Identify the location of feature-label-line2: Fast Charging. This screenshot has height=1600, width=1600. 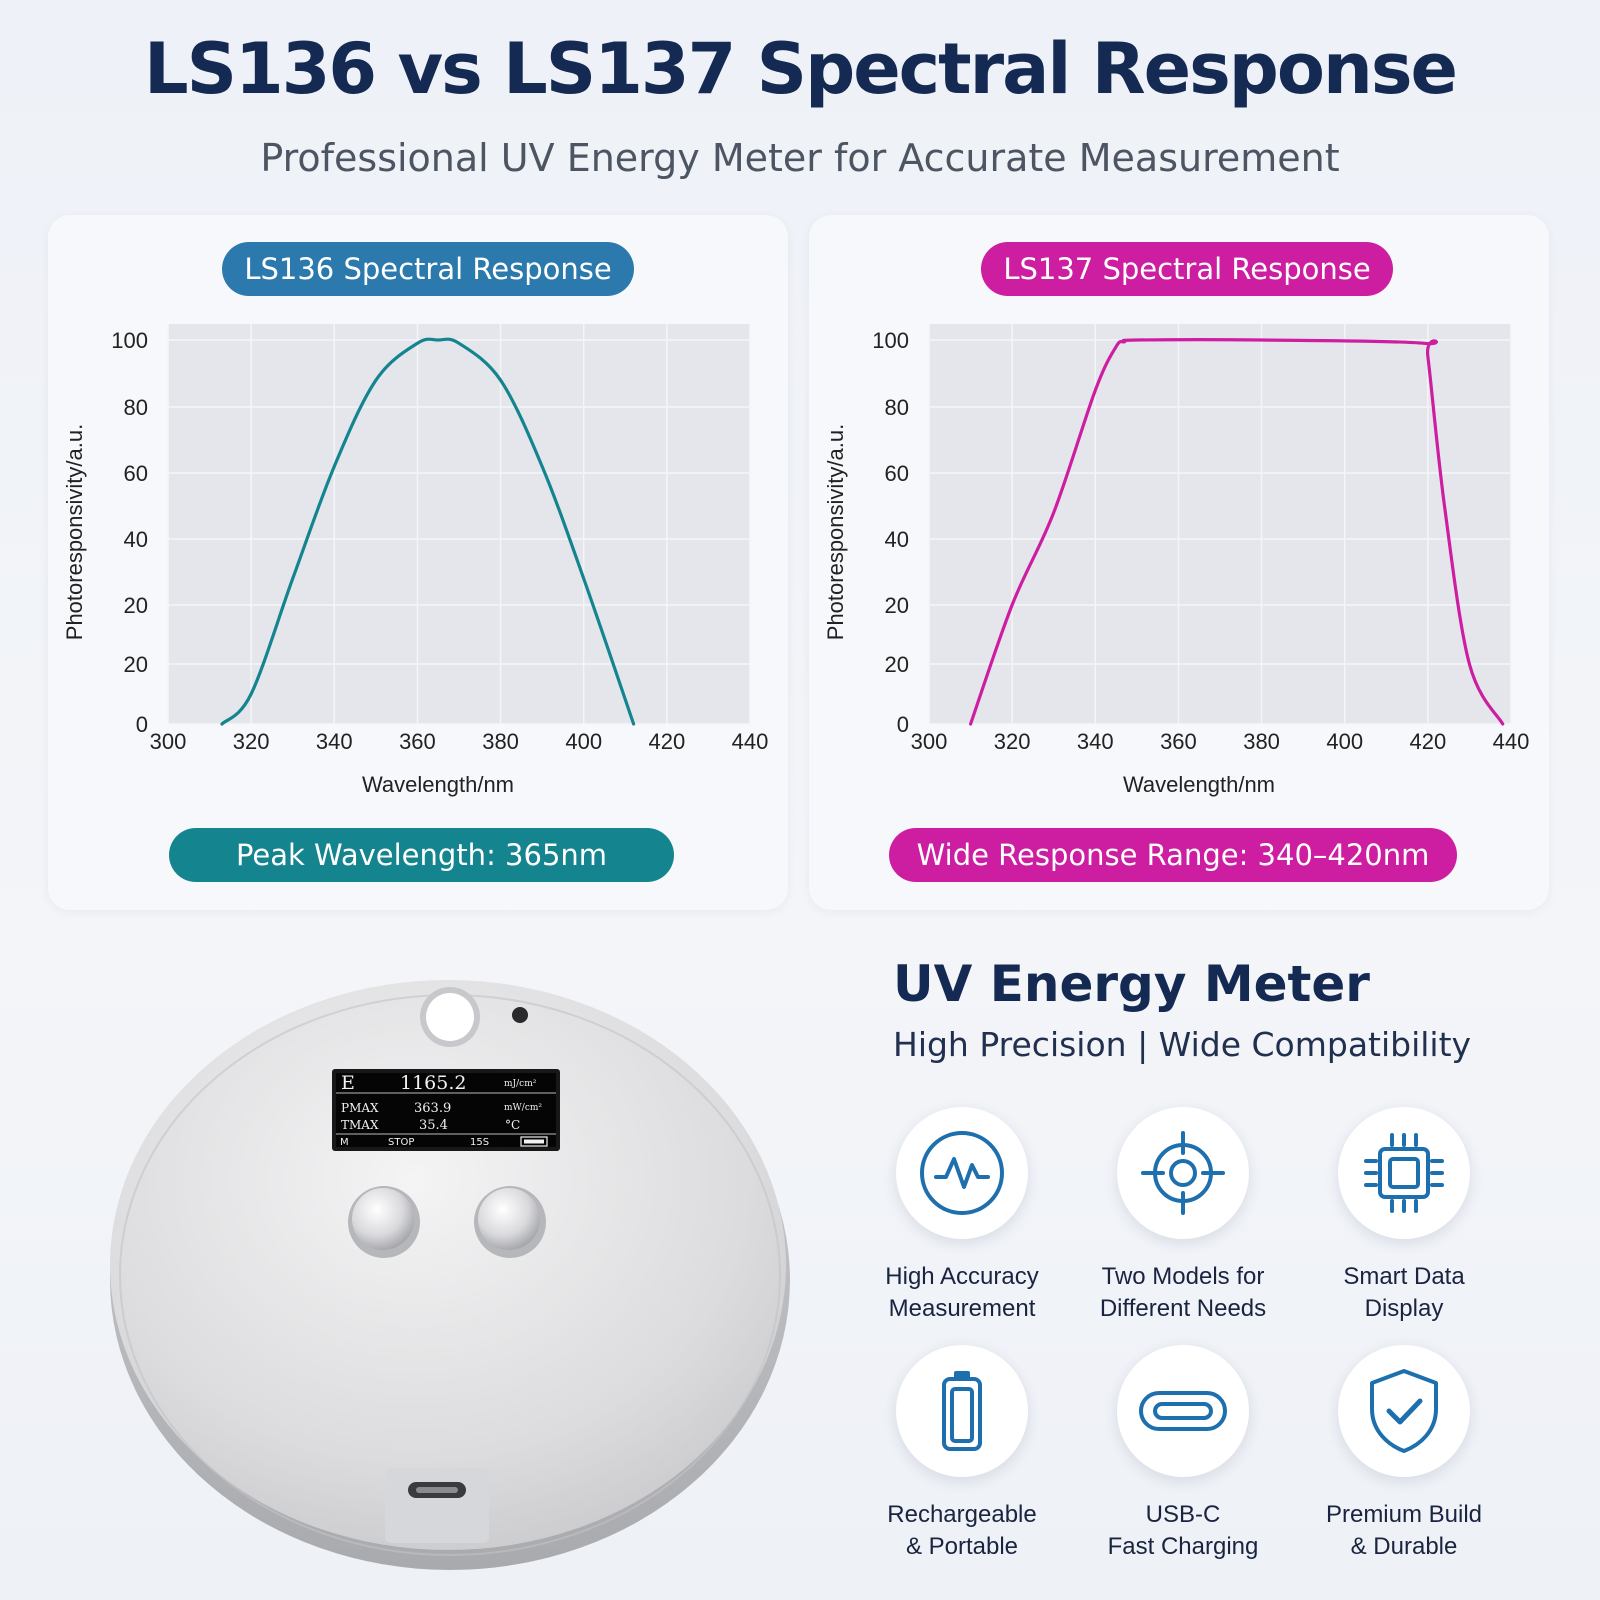
(1183, 1546).